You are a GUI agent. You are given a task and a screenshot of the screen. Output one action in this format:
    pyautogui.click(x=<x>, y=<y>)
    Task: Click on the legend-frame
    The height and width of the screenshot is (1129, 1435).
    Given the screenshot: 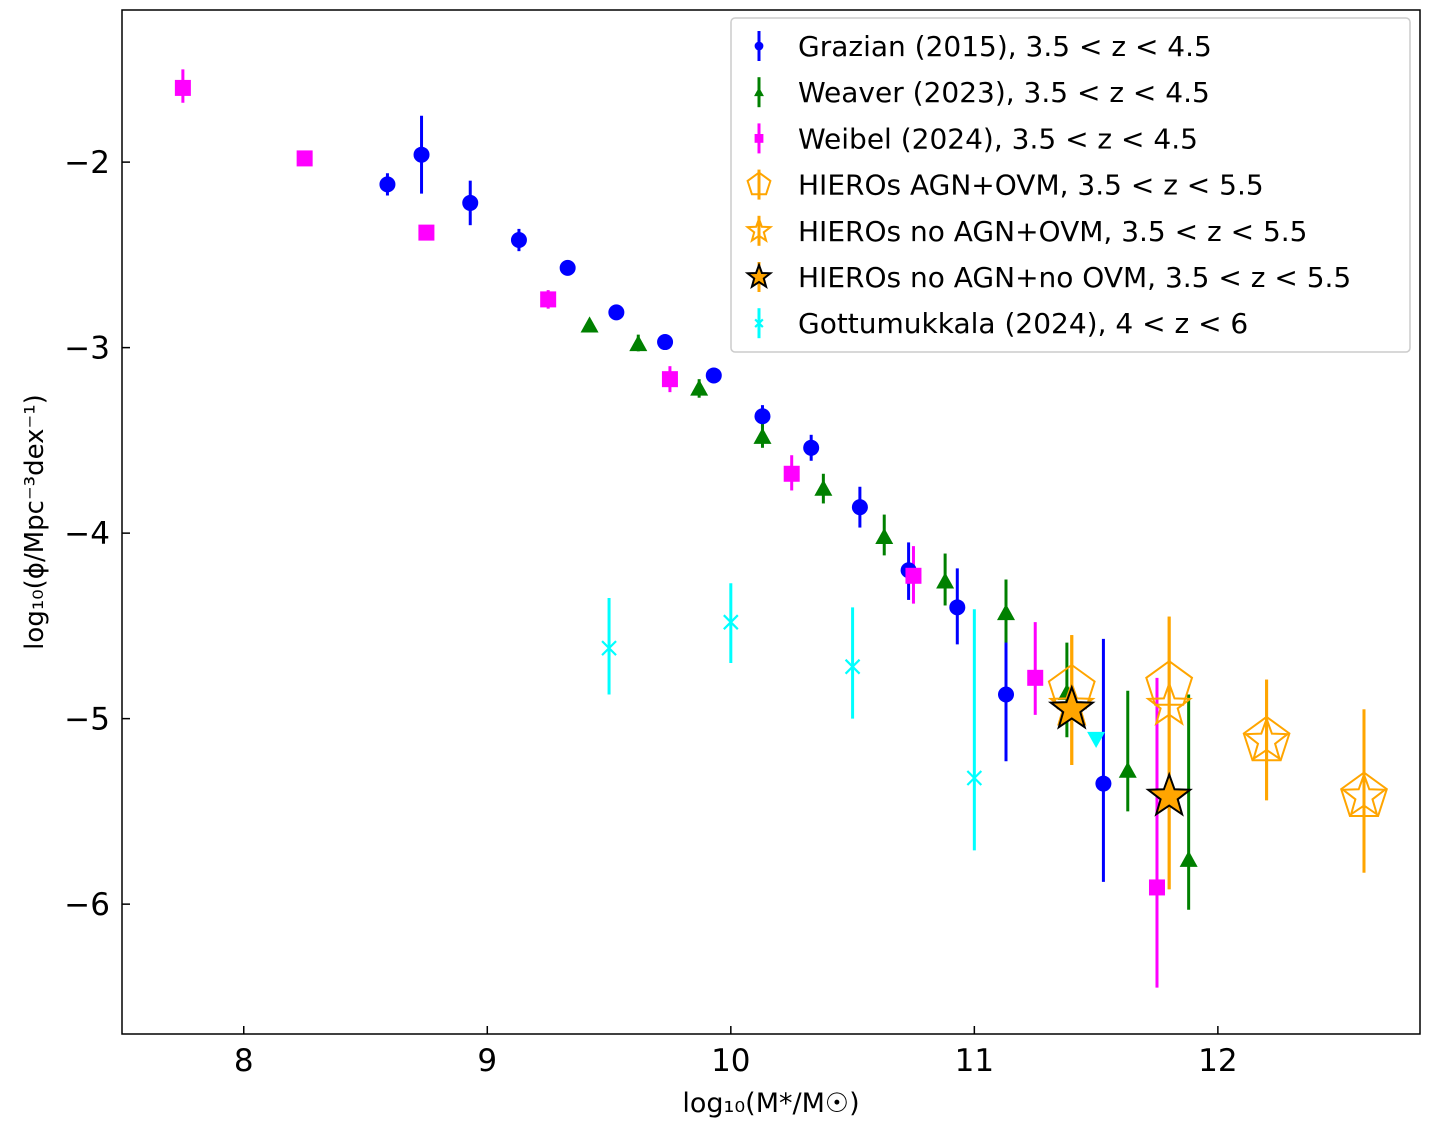 What is the action you would take?
    pyautogui.click(x=1070, y=185)
    